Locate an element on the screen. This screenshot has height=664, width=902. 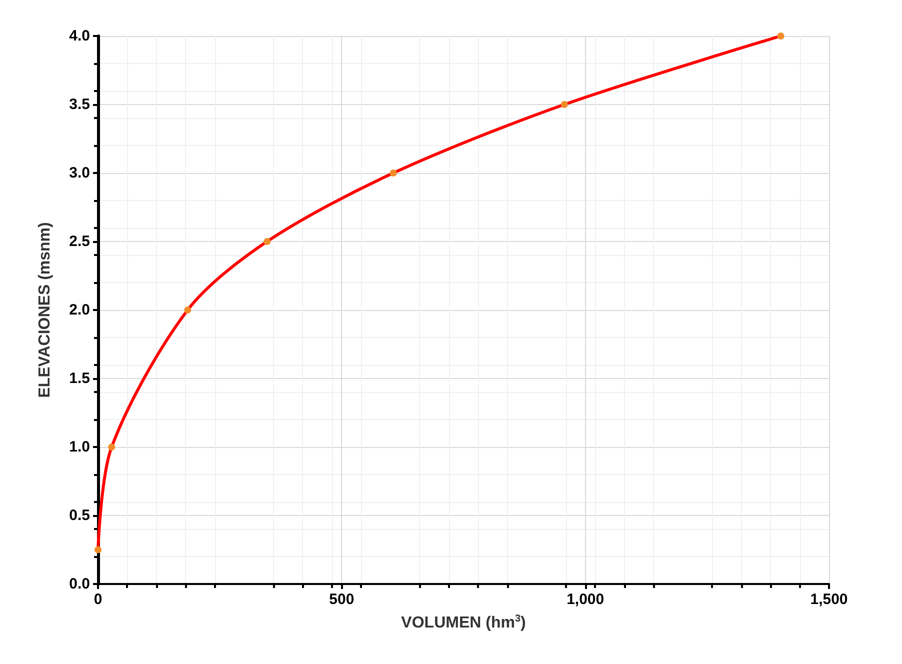
y-tick-label: 0.5 is located at coordinates (79, 515).